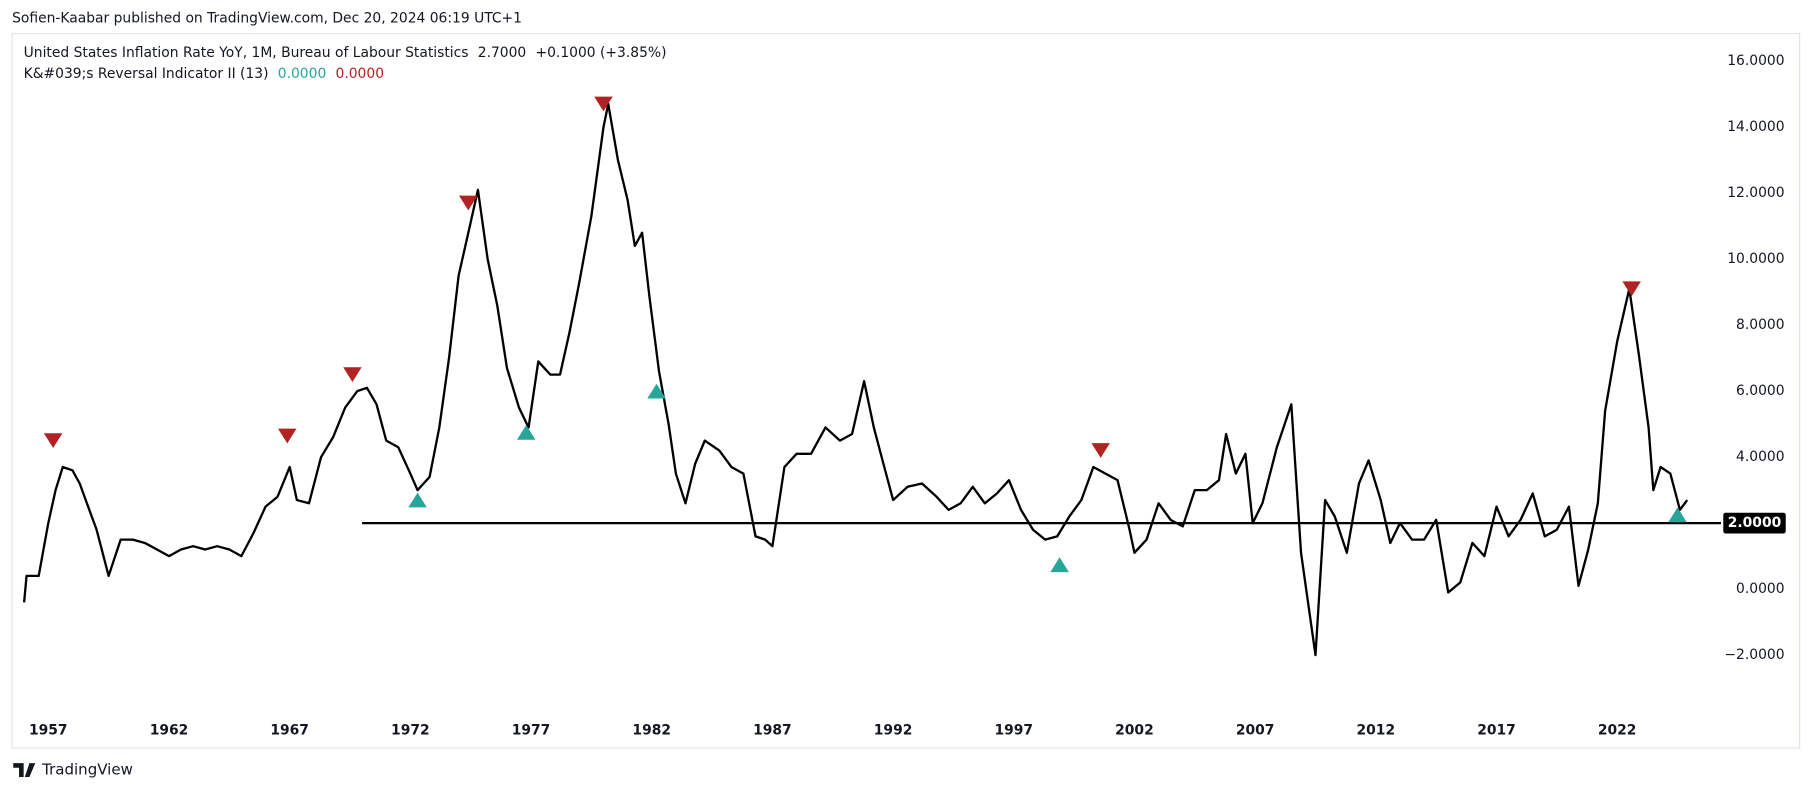  Describe the element at coordinates (24, 770) in the screenshot. I see `brand-logo` at that location.